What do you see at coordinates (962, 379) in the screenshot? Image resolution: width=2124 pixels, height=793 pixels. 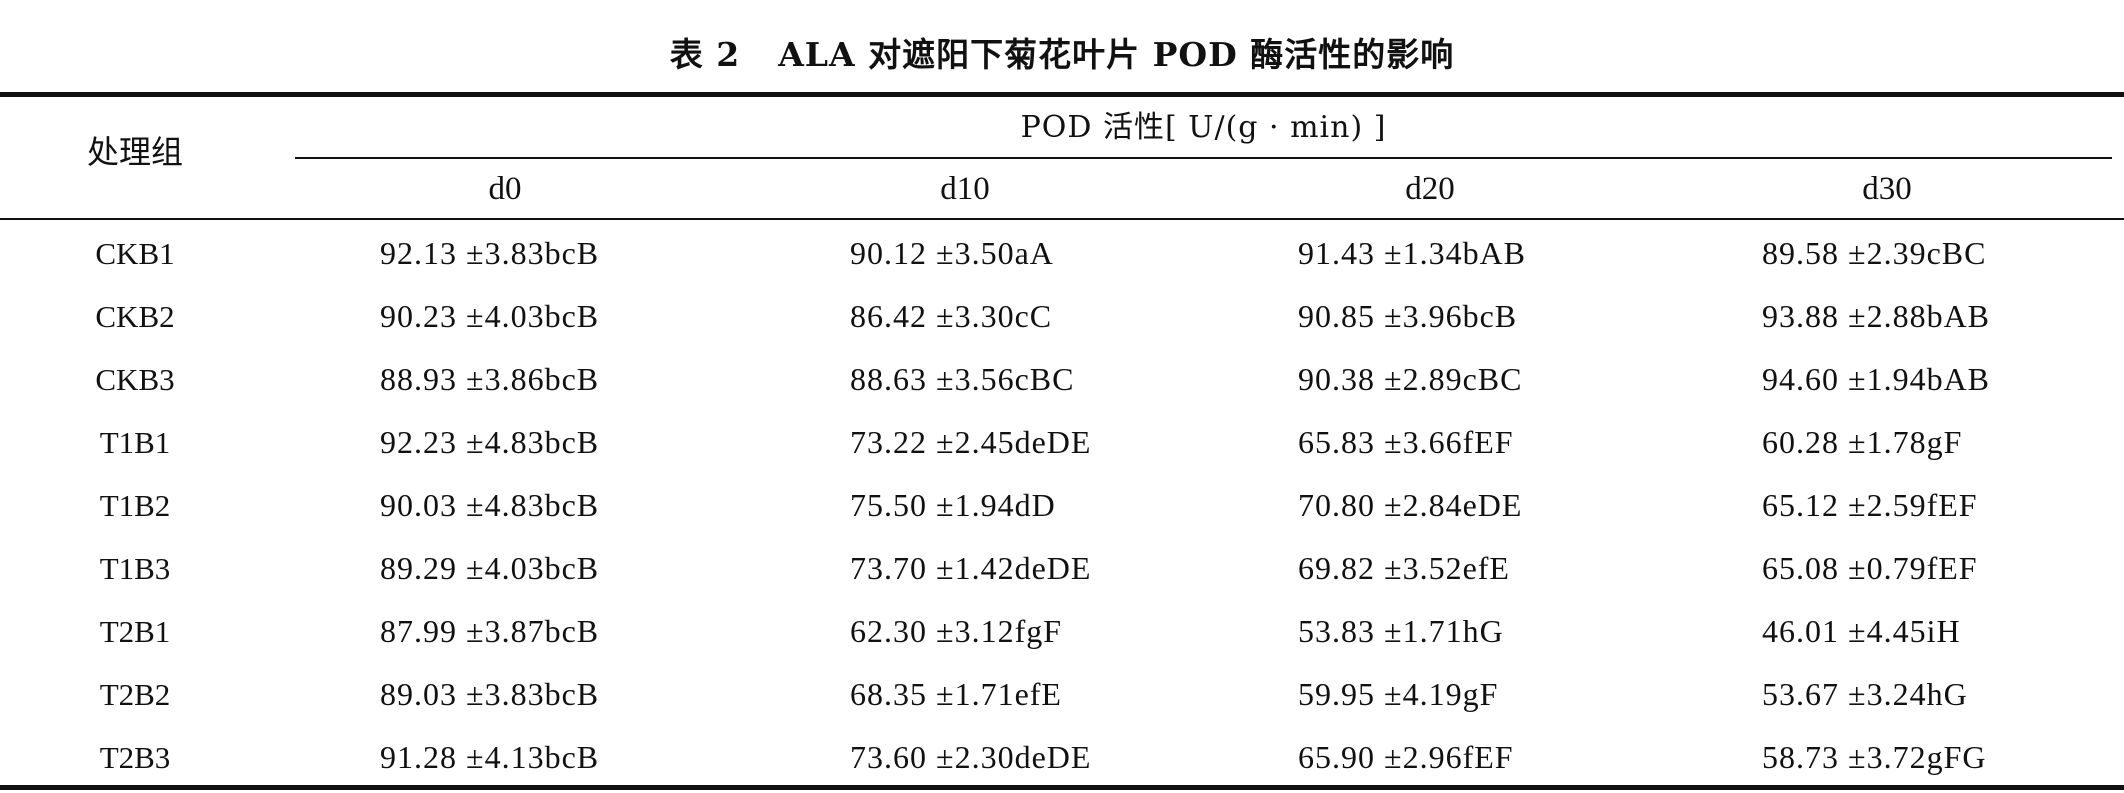 I see `table-cell-d10: 88.63 ±3.56cBC` at bounding box center [962, 379].